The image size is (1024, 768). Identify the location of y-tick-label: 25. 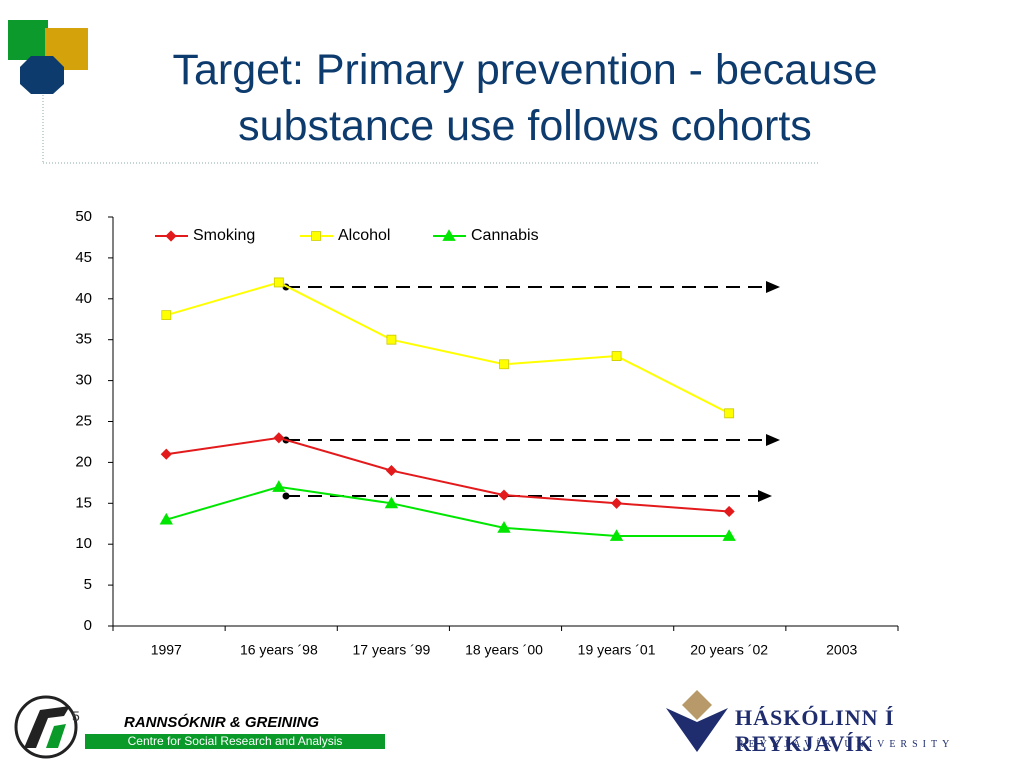
(83, 420).